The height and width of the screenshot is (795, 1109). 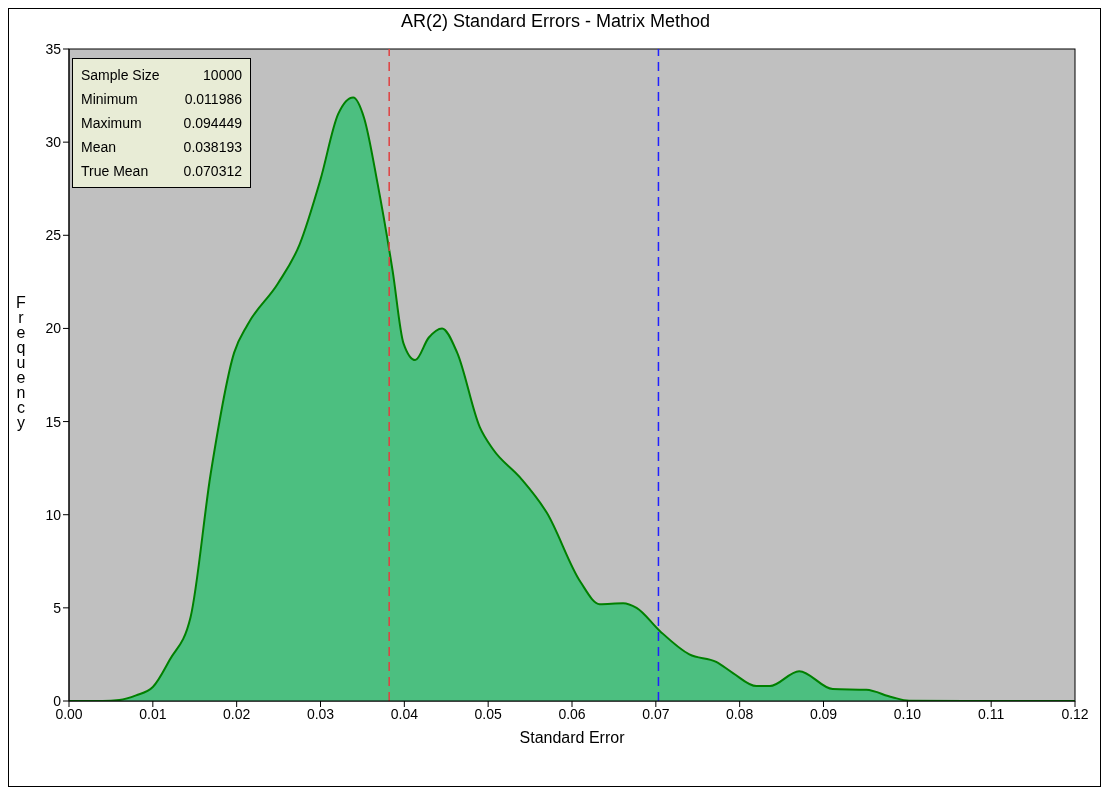 What do you see at coordinates (991, 713) in the screenshot?
I see `x-tick-label: 0.11` at bounding box center [991, 713].